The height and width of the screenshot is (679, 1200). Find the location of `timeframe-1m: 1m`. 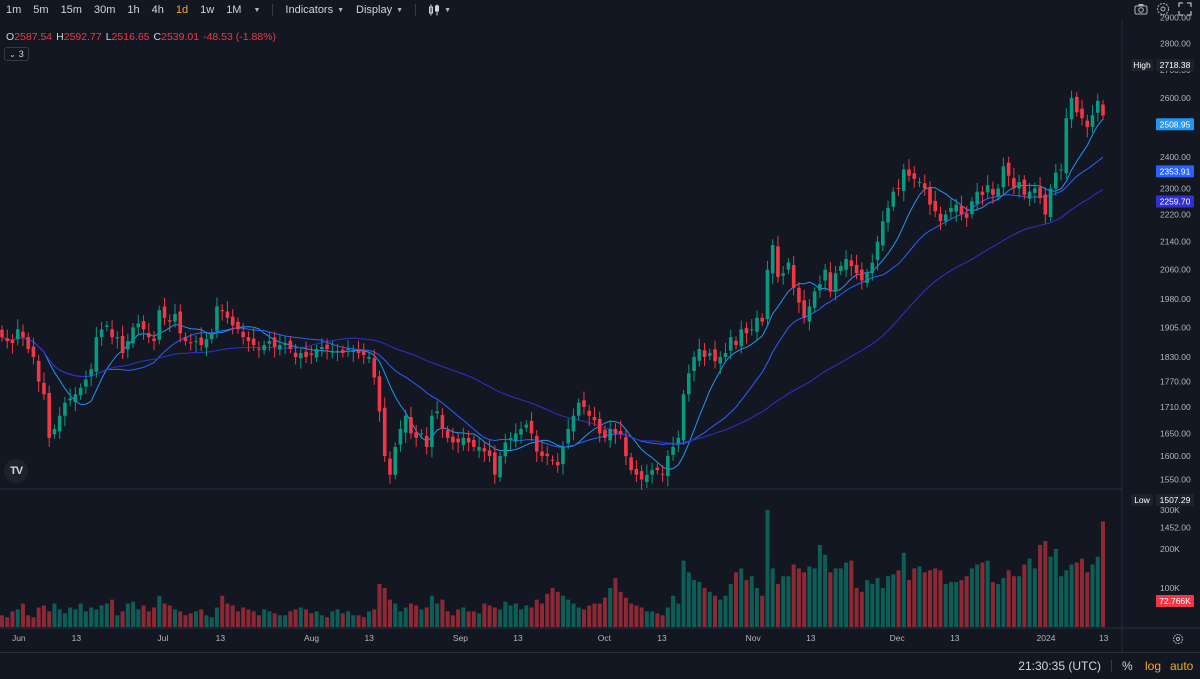

timeframe-1m: 1m is located at coordinates (14, 10).